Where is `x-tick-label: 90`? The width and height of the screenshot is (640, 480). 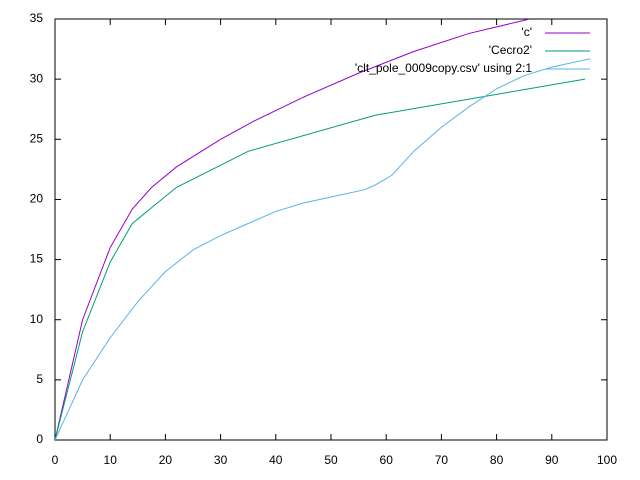 x-tick-label: 90 is located at coordinates (552, 460).